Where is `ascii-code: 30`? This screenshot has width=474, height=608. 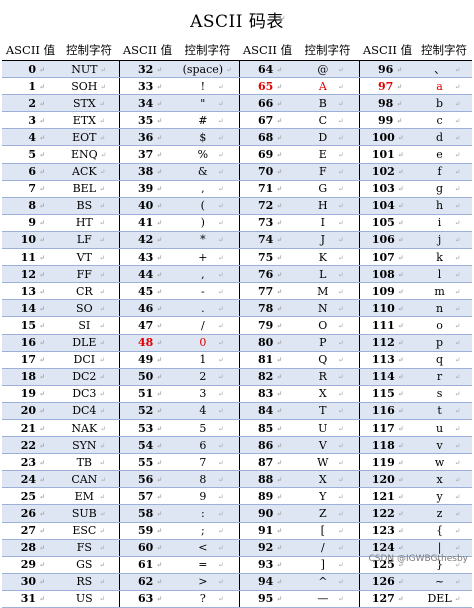 ascii-code: 30 is located at coordinates (28, 582).